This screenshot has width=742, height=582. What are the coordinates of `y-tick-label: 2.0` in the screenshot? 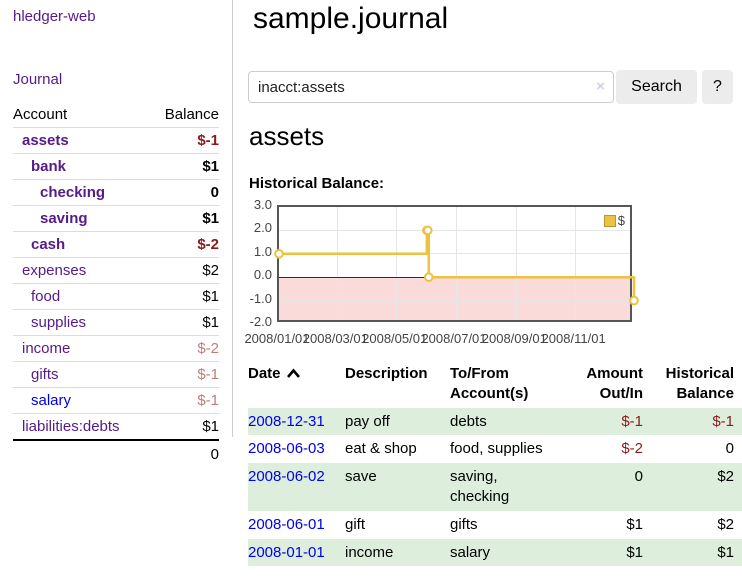 It's located at (262, 228).